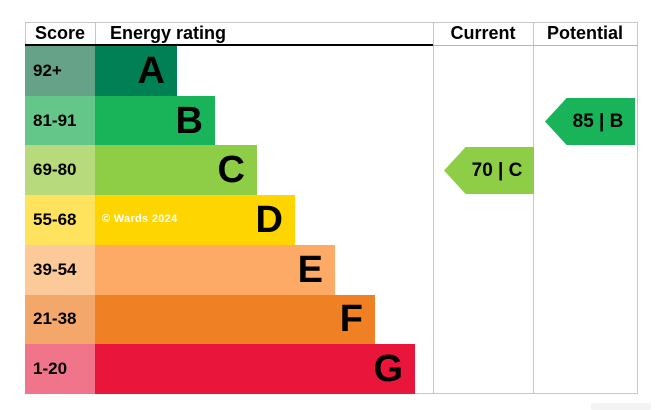  What do you see at coordinates (195, 220) in the screenshot?
I see `band-bar-d: D` at bounding box center [195, 220].